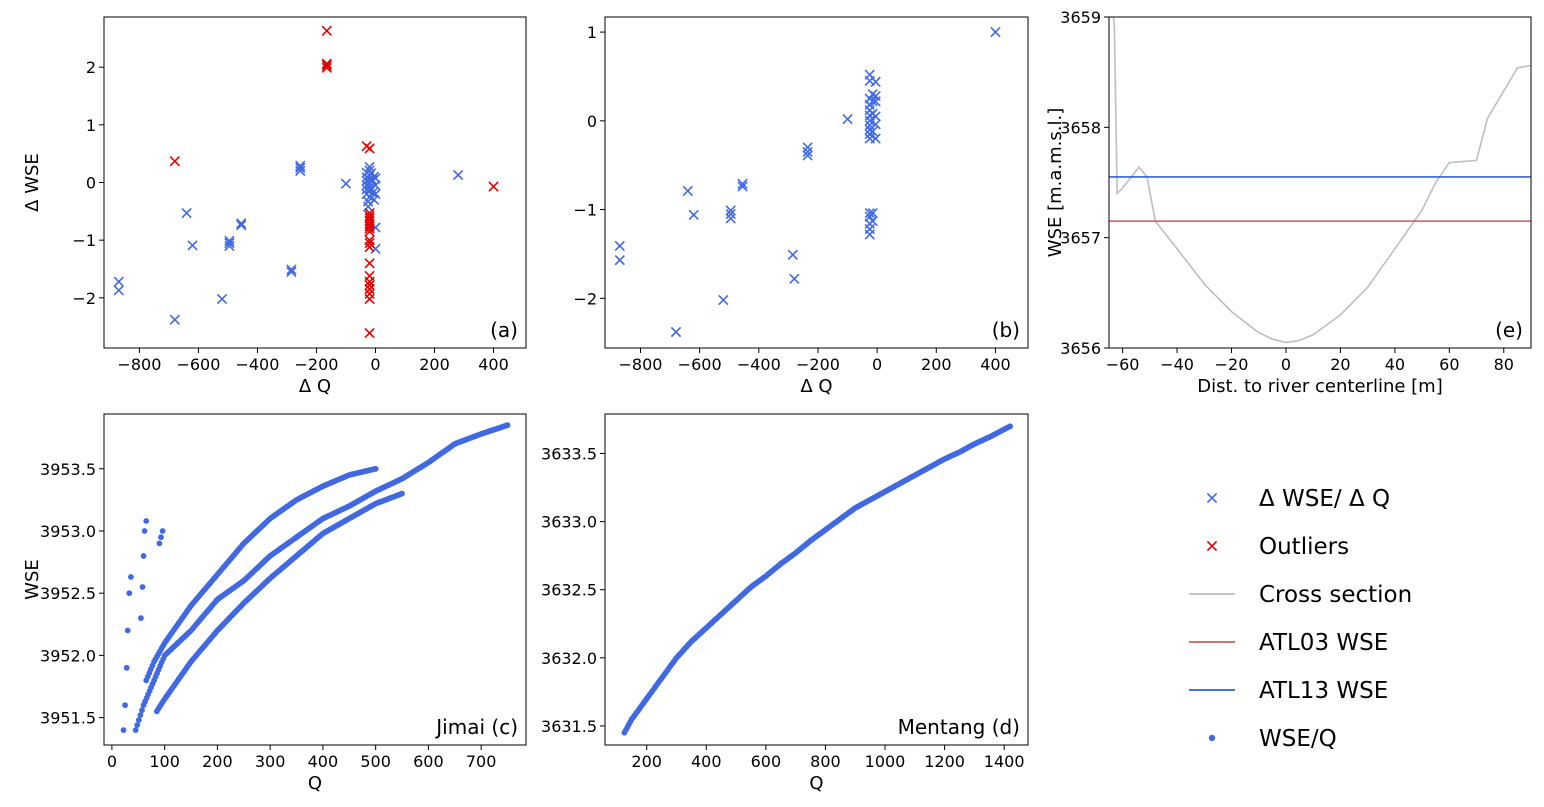  I want to click on y-axis-label: WSE [m.a.m.s.l.], so click(1055, 182).